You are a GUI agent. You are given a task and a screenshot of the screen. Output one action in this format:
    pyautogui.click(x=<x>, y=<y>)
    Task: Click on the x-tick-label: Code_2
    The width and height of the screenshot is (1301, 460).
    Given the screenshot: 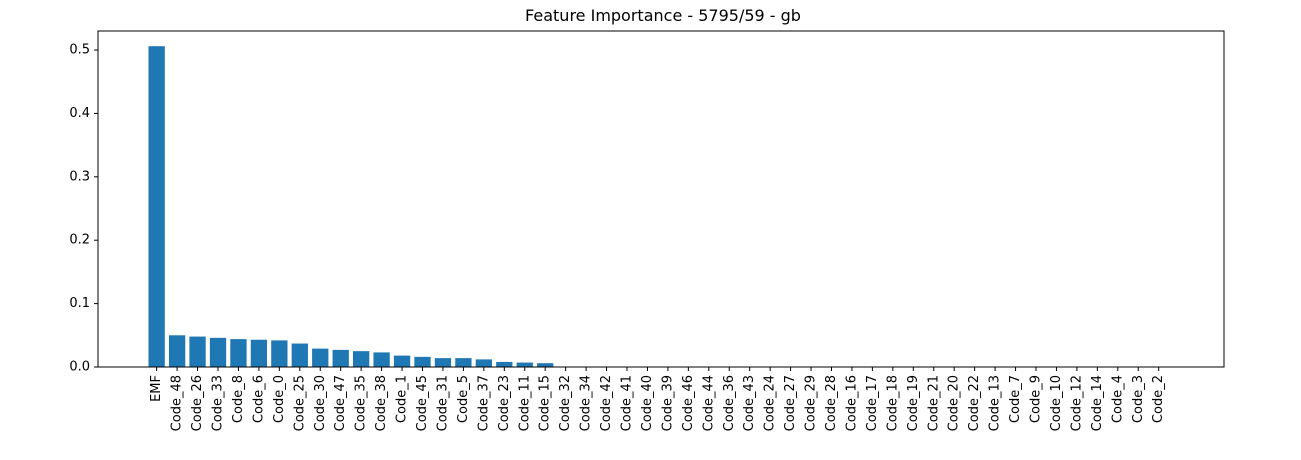 What is the action you would take?
    pyautogui.click(x=1158, y=399)
    